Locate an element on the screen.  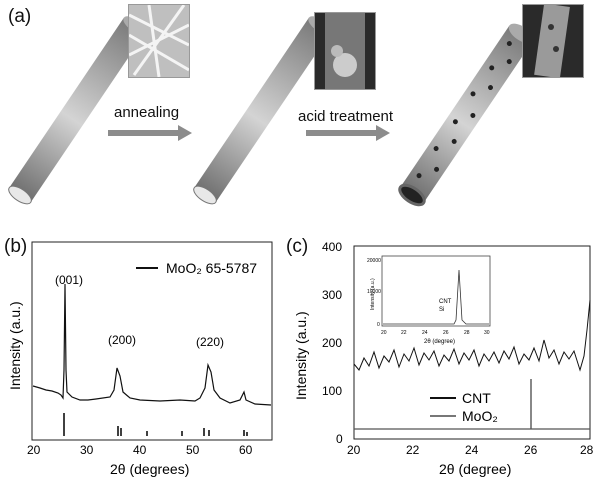
y-tick-200: 200 is located at coordinates (332, 343).